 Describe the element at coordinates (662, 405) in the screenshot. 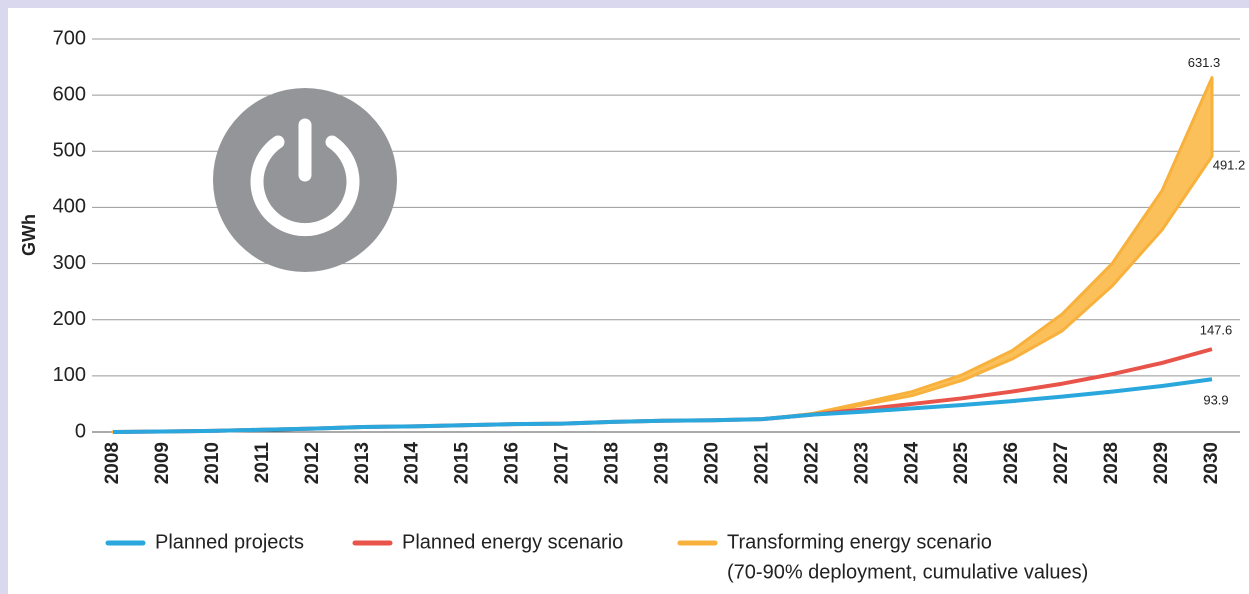

I see `series-line` at that location.